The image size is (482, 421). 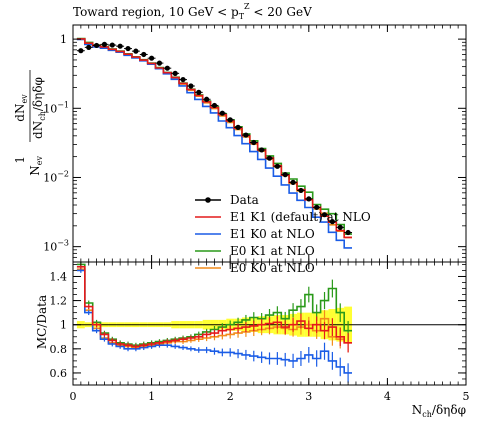 I want to click on svg-text: dNch/δηδφ, so click(x=39, y=108).